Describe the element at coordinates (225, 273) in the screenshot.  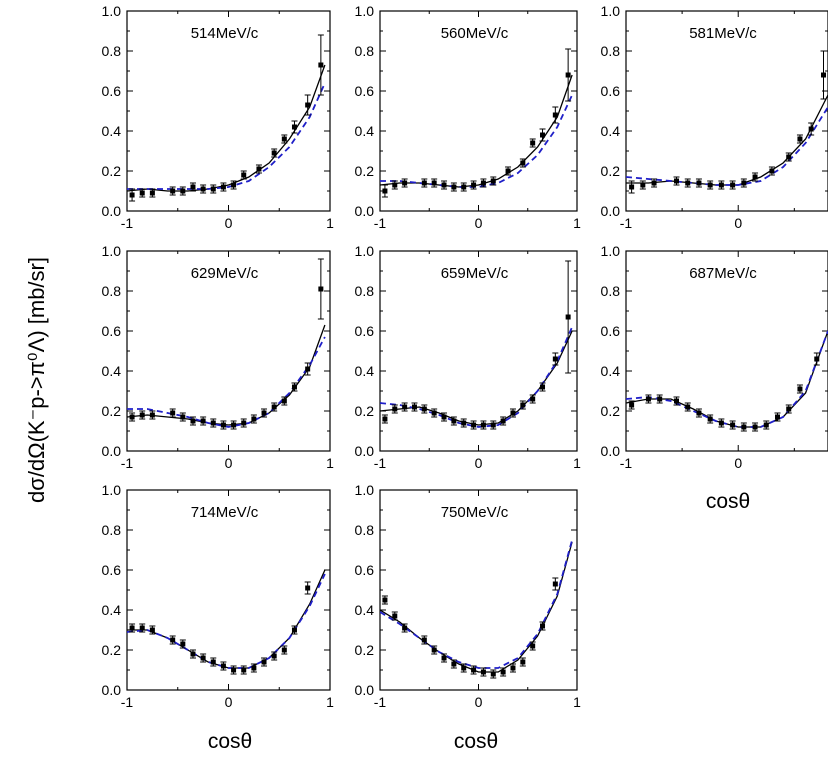
I see `panel-title: 629MeV/c` at that location.